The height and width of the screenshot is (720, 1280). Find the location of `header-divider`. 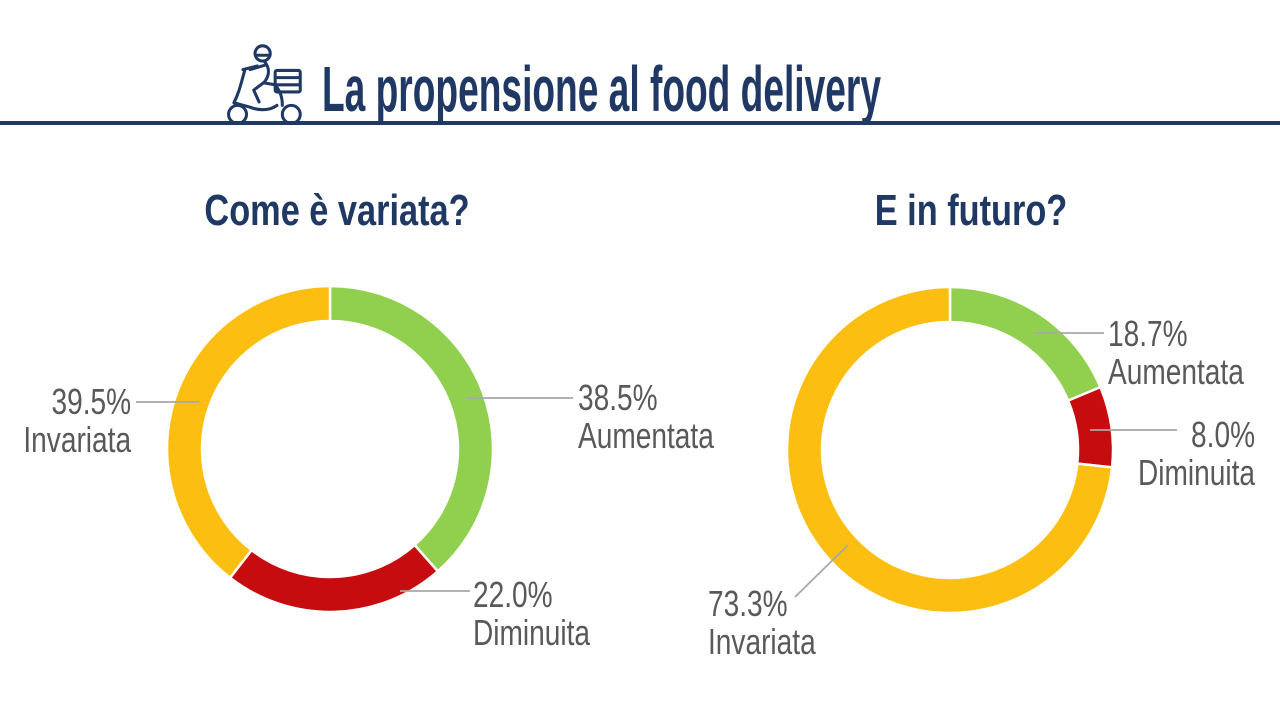

header-divider is located at coordinates (640, 123).